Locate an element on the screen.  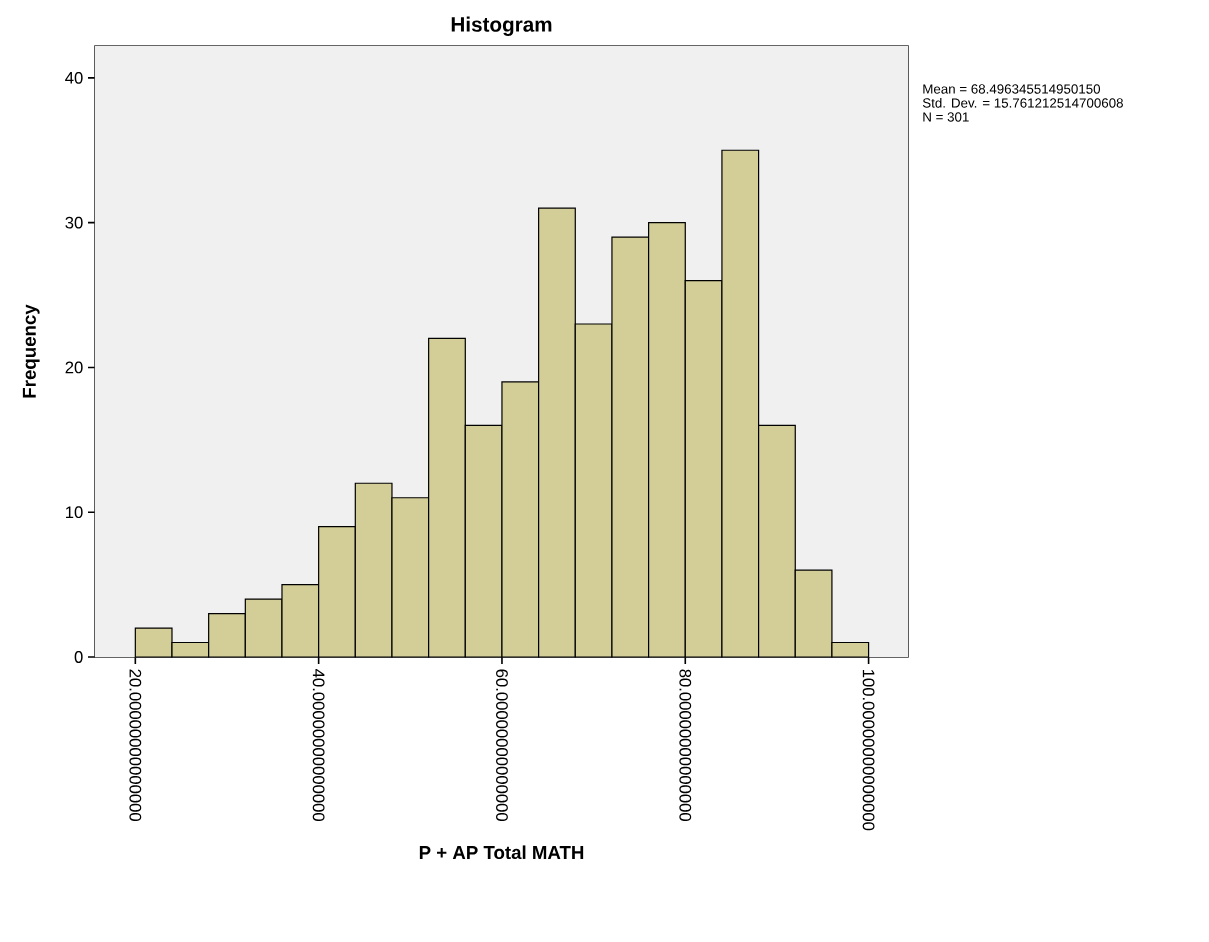
x-tick-label: 40.00000000000000 is located at coordinates (318, 745).